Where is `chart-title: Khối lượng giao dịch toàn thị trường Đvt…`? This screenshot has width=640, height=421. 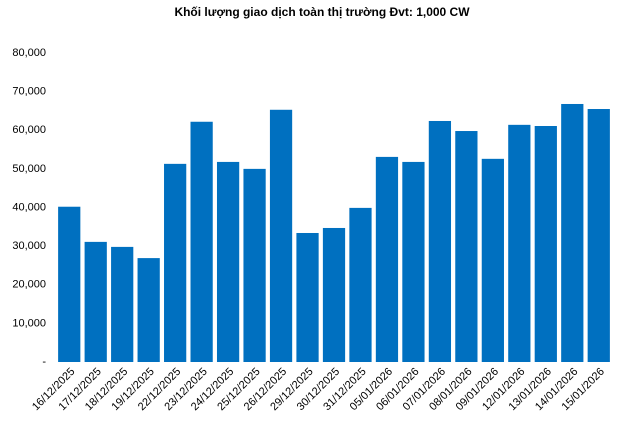 chart-title: Khối lượng giao dịch toàn thị trường Đvt… is located at coordinates (322, 12).